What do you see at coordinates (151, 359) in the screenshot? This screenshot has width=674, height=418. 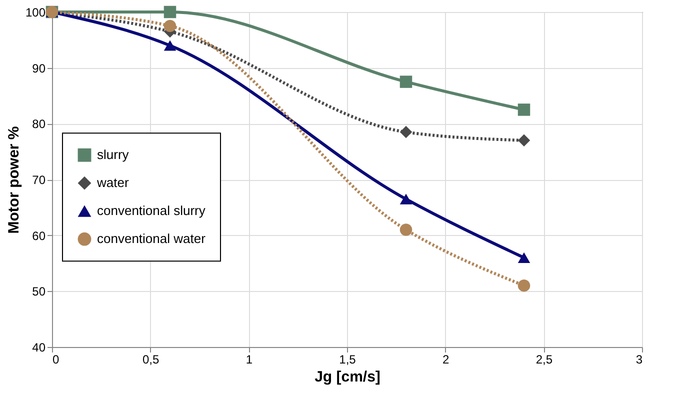 I see `x-tick-label: 0,5` at bounding box center [151, 359].